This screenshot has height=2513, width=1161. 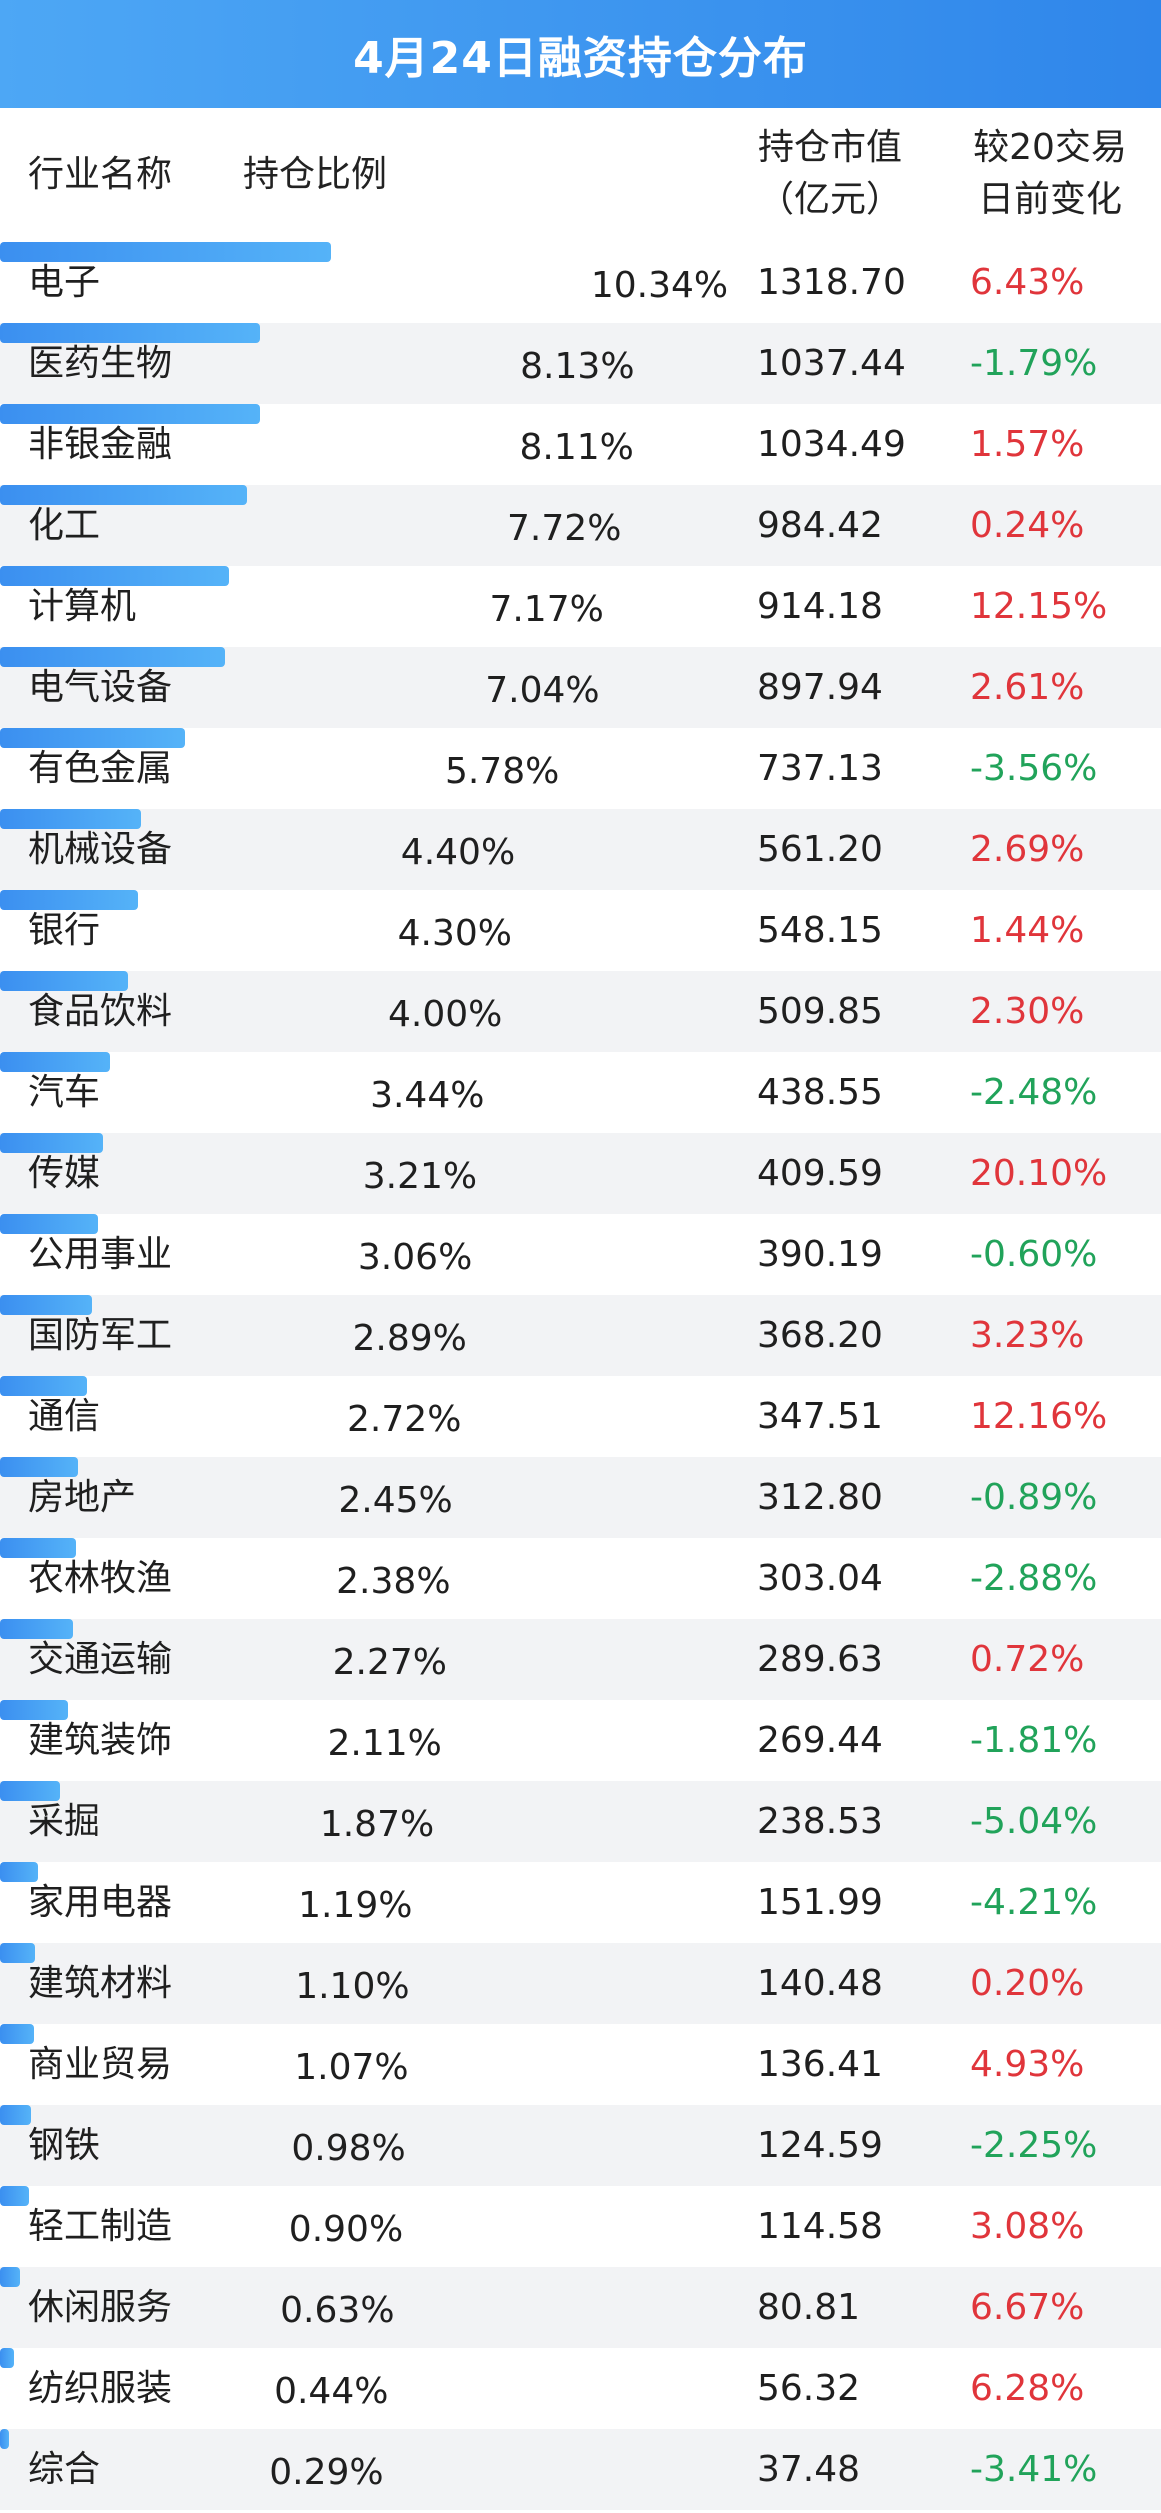 What do you see at coordinates (64, 1092) in the screenshot?
I see `industry-name: 汽车` at bounding box center [64, 1092].